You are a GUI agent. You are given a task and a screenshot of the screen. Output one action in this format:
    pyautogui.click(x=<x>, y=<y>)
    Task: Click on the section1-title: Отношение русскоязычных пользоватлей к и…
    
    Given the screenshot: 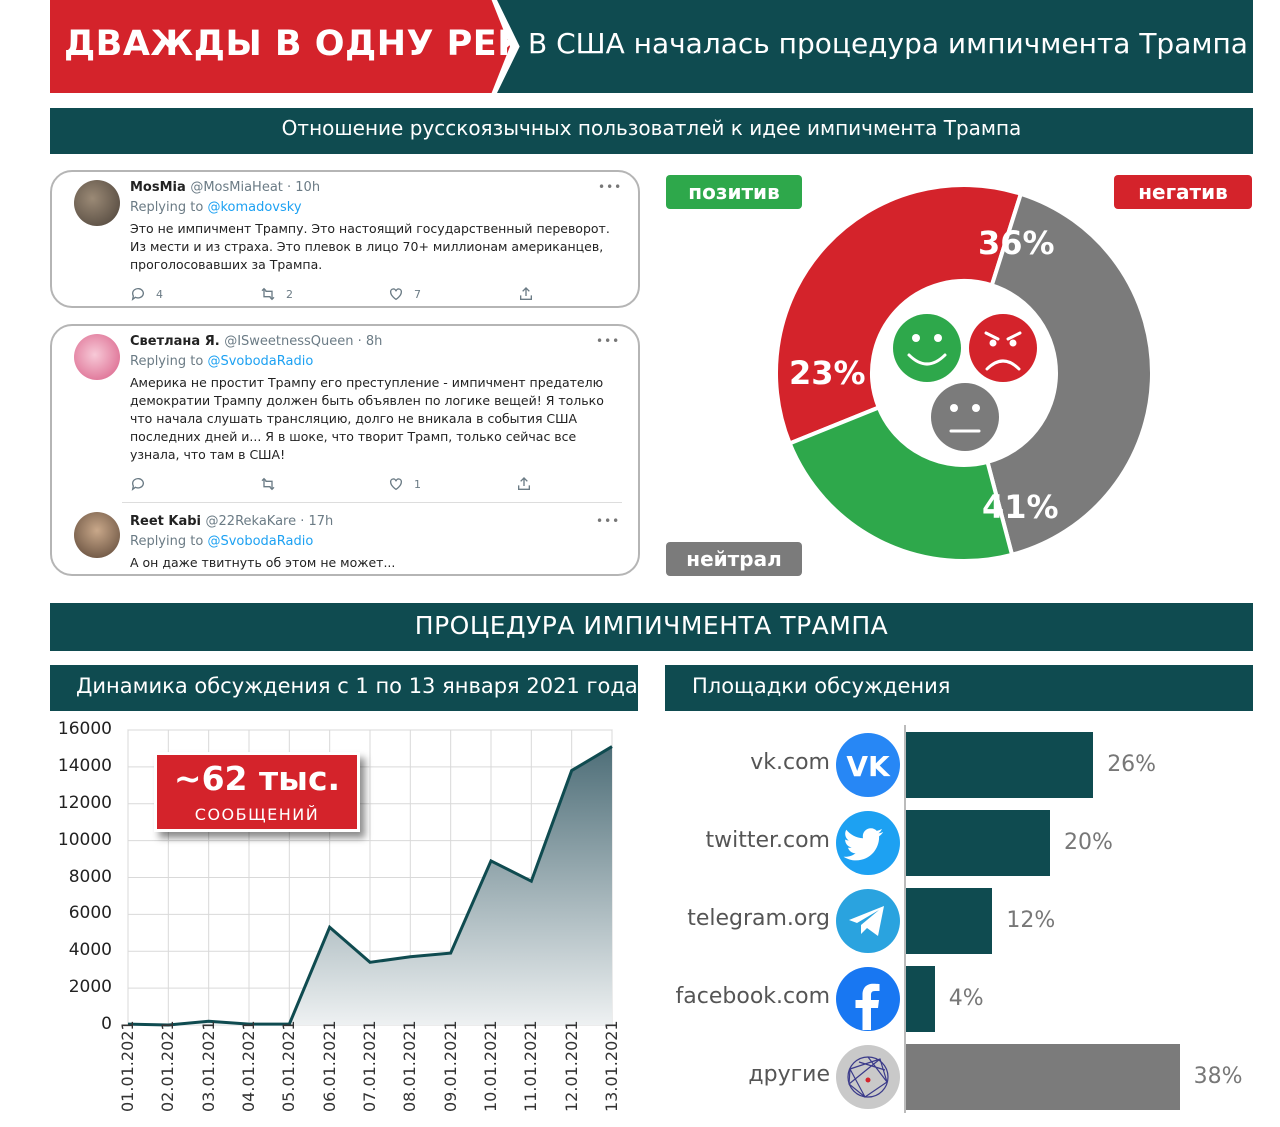 What is the action you would take?
    pyautogui.click(x=651, y=128)
    